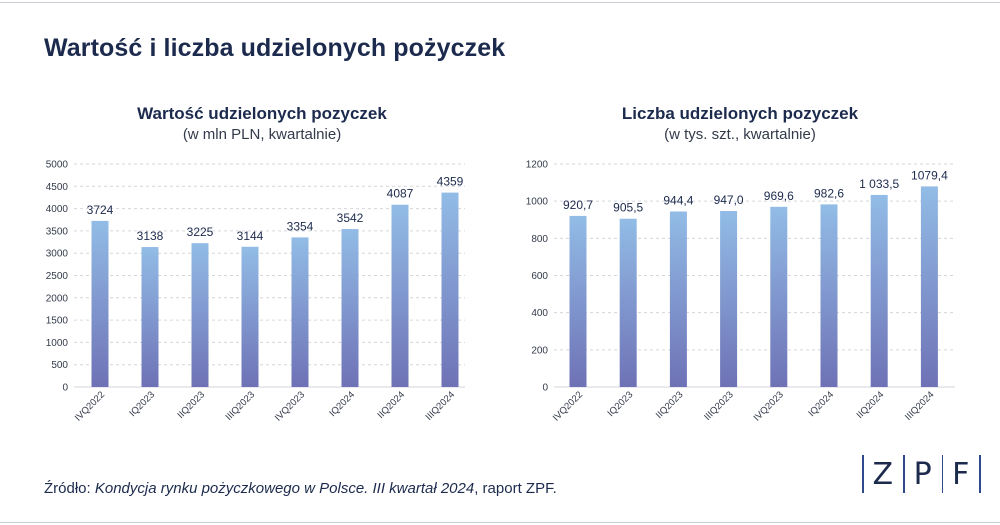  Describe the element at coordinates (250, 236) in the screenshot. I see `bar-value-label: 3144` at that location.